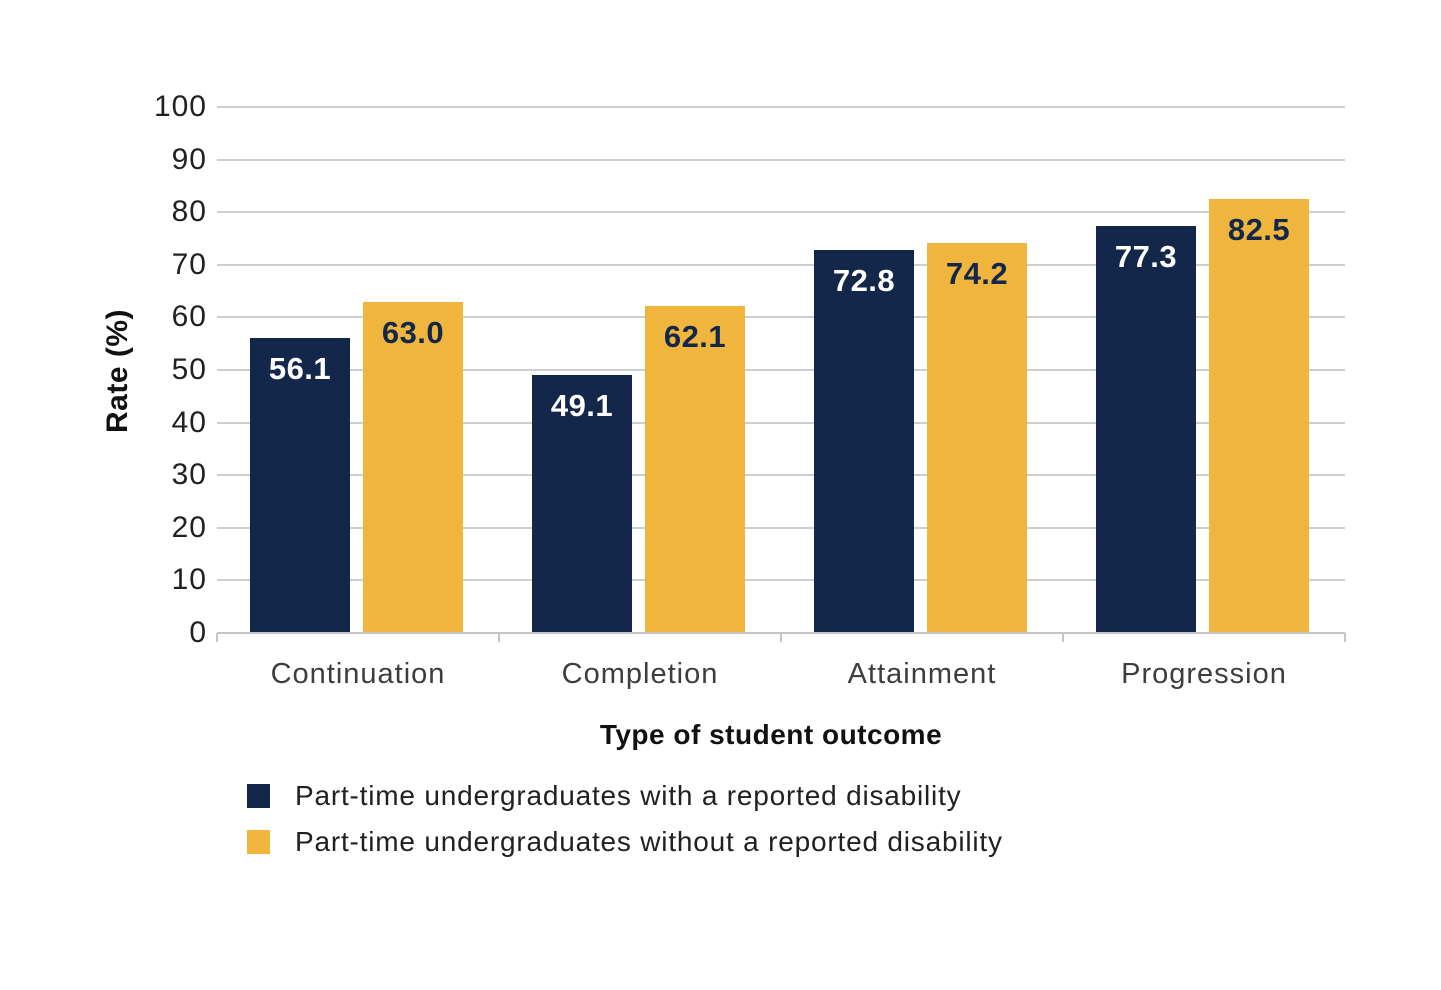 The image size is (1441, 990). I want to click on y-tick-label: 20, so click(189, 527).